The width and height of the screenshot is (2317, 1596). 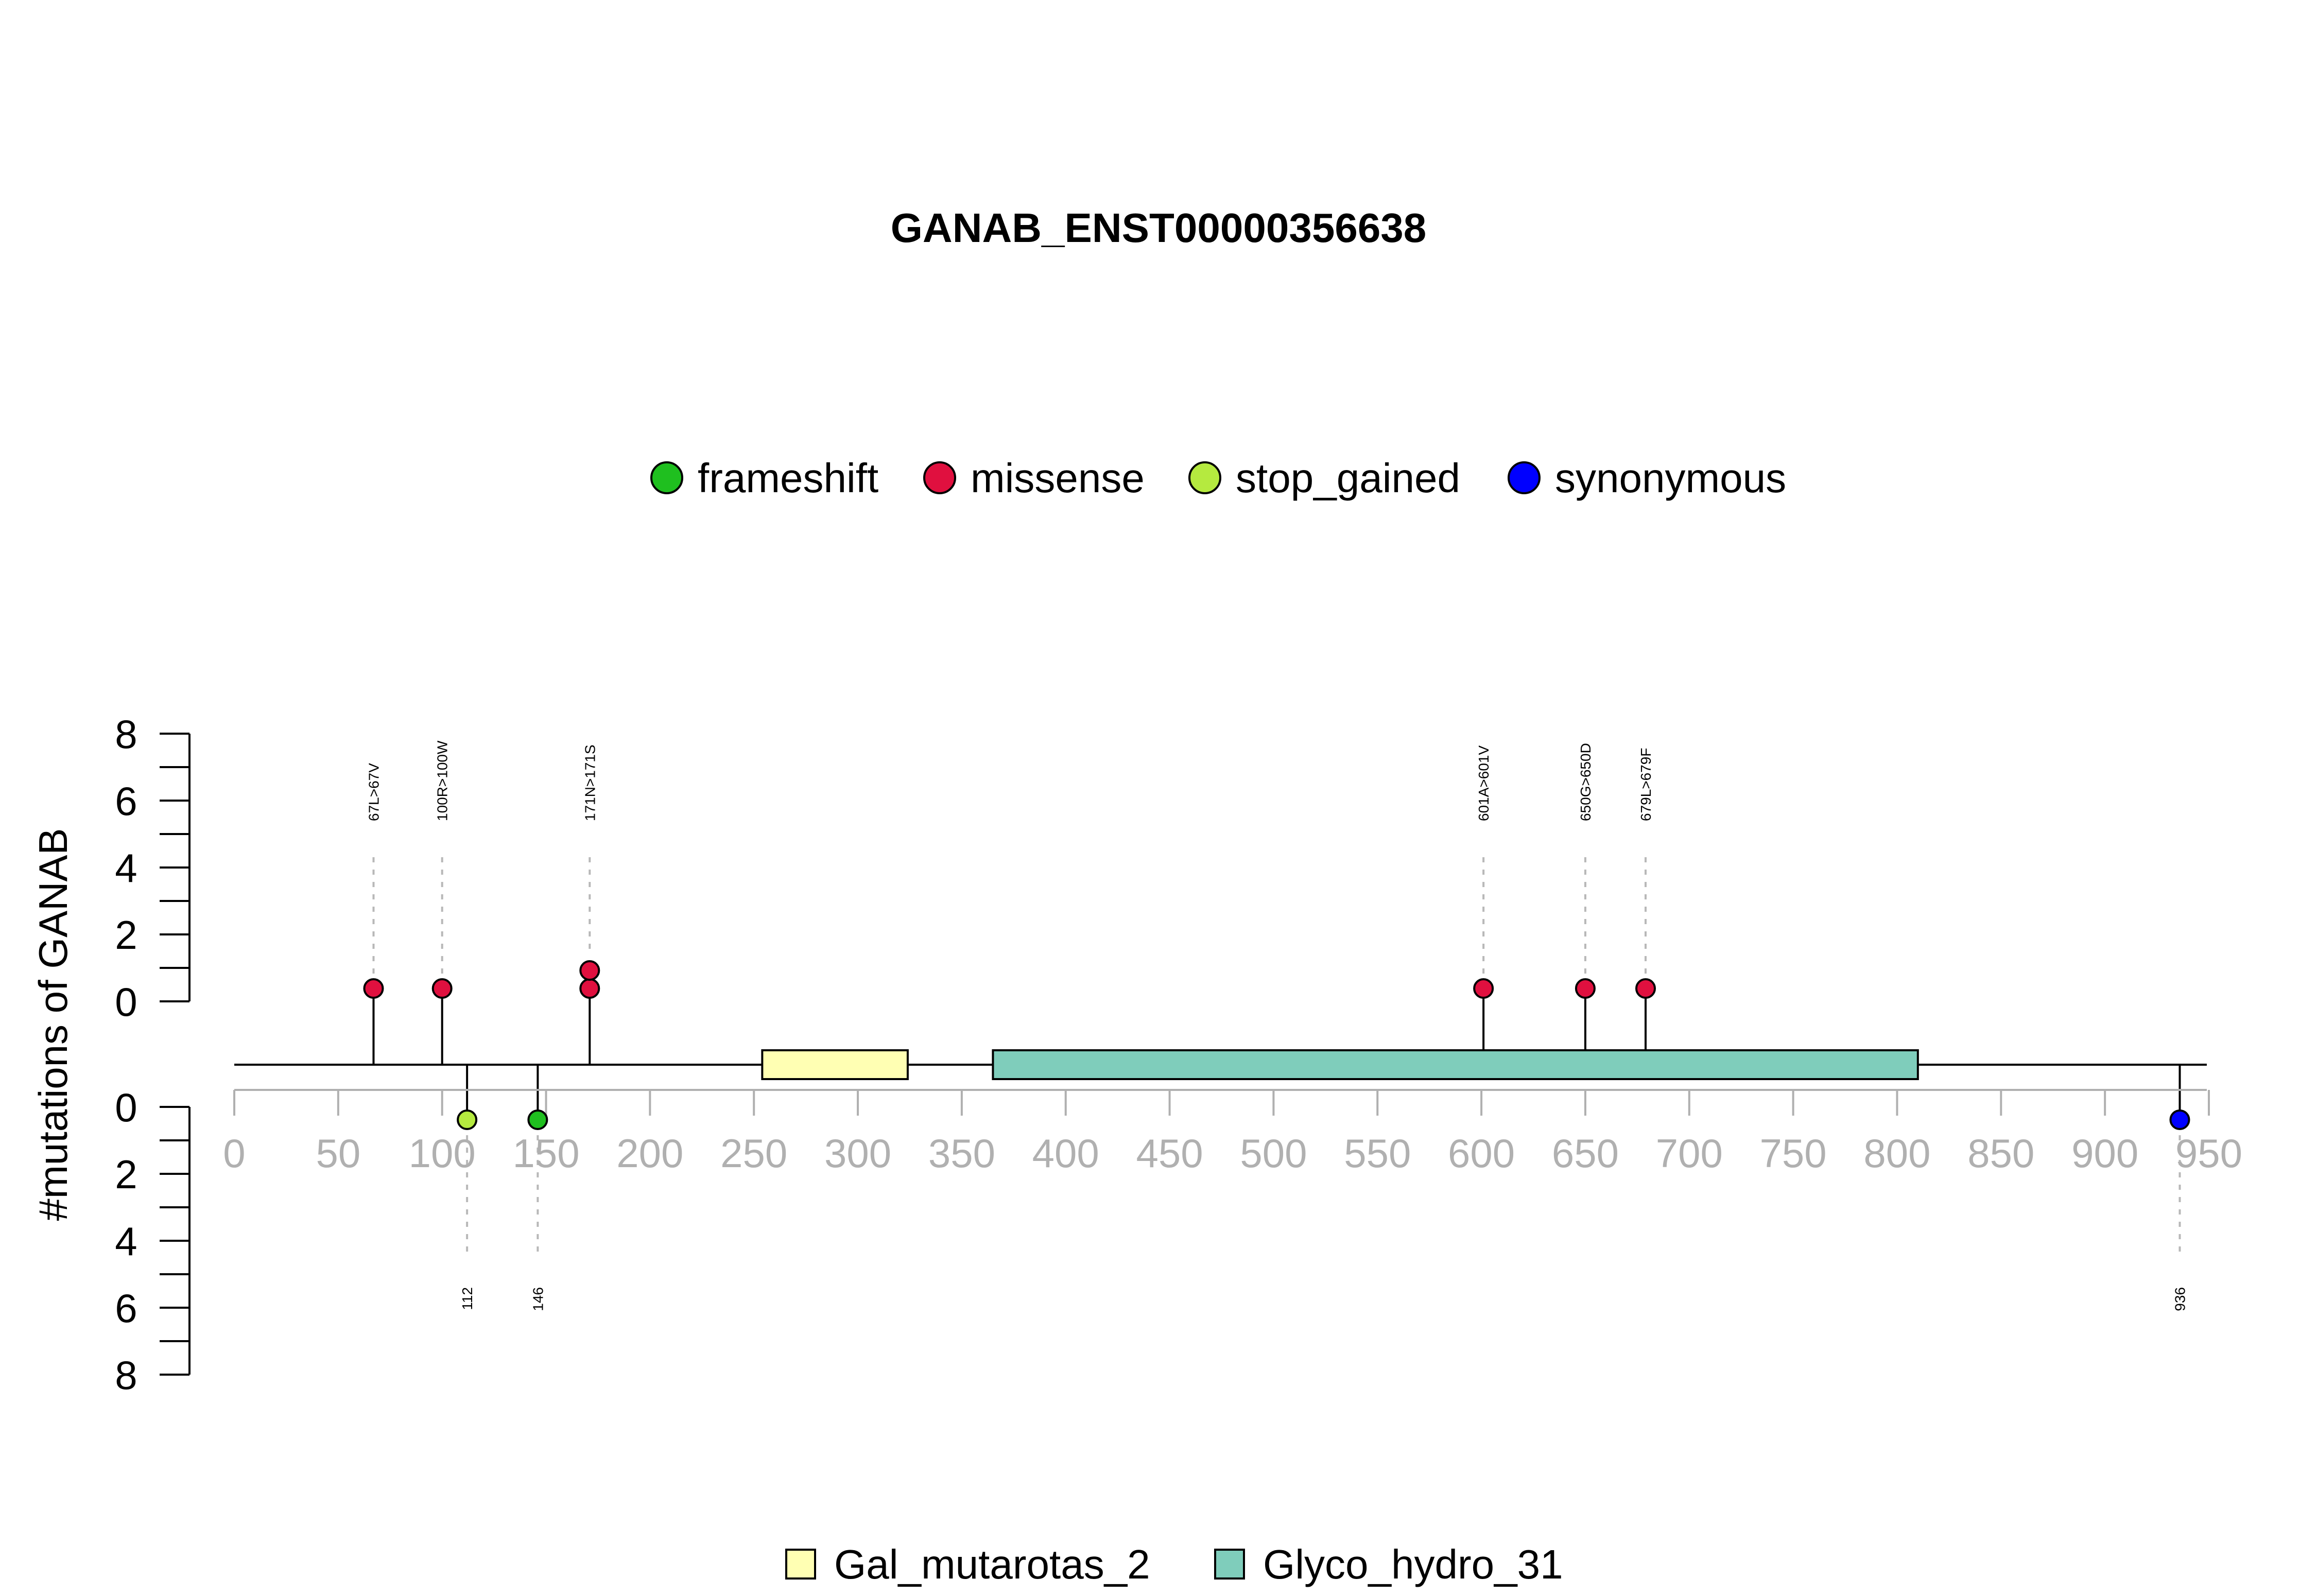 I want to click on protein-domains, so click(x=1340, y=1064).